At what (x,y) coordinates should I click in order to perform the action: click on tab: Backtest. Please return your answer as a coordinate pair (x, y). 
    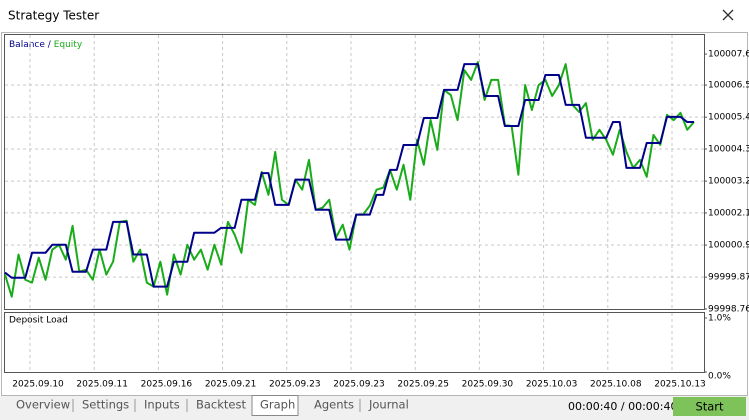
    Looking at the image, I should click on (221, 405).